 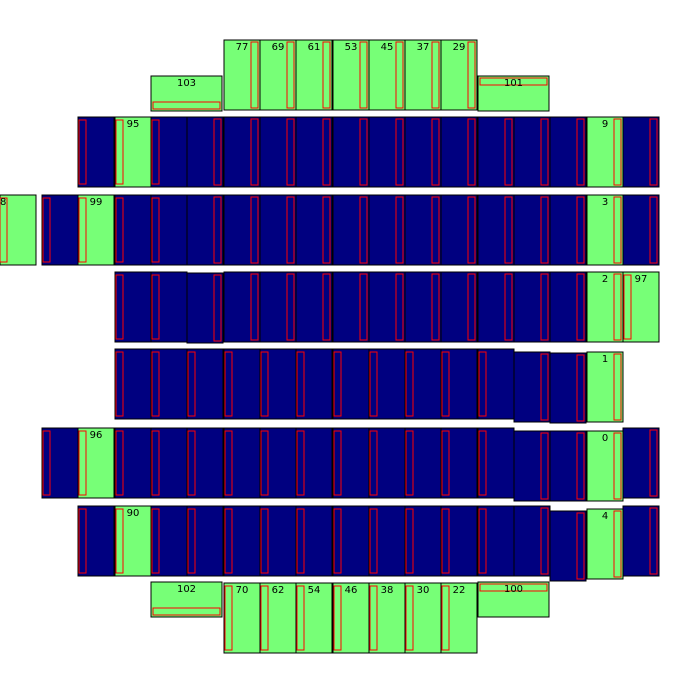 I want to click on module-r4c4, so click(x=242, y=384).